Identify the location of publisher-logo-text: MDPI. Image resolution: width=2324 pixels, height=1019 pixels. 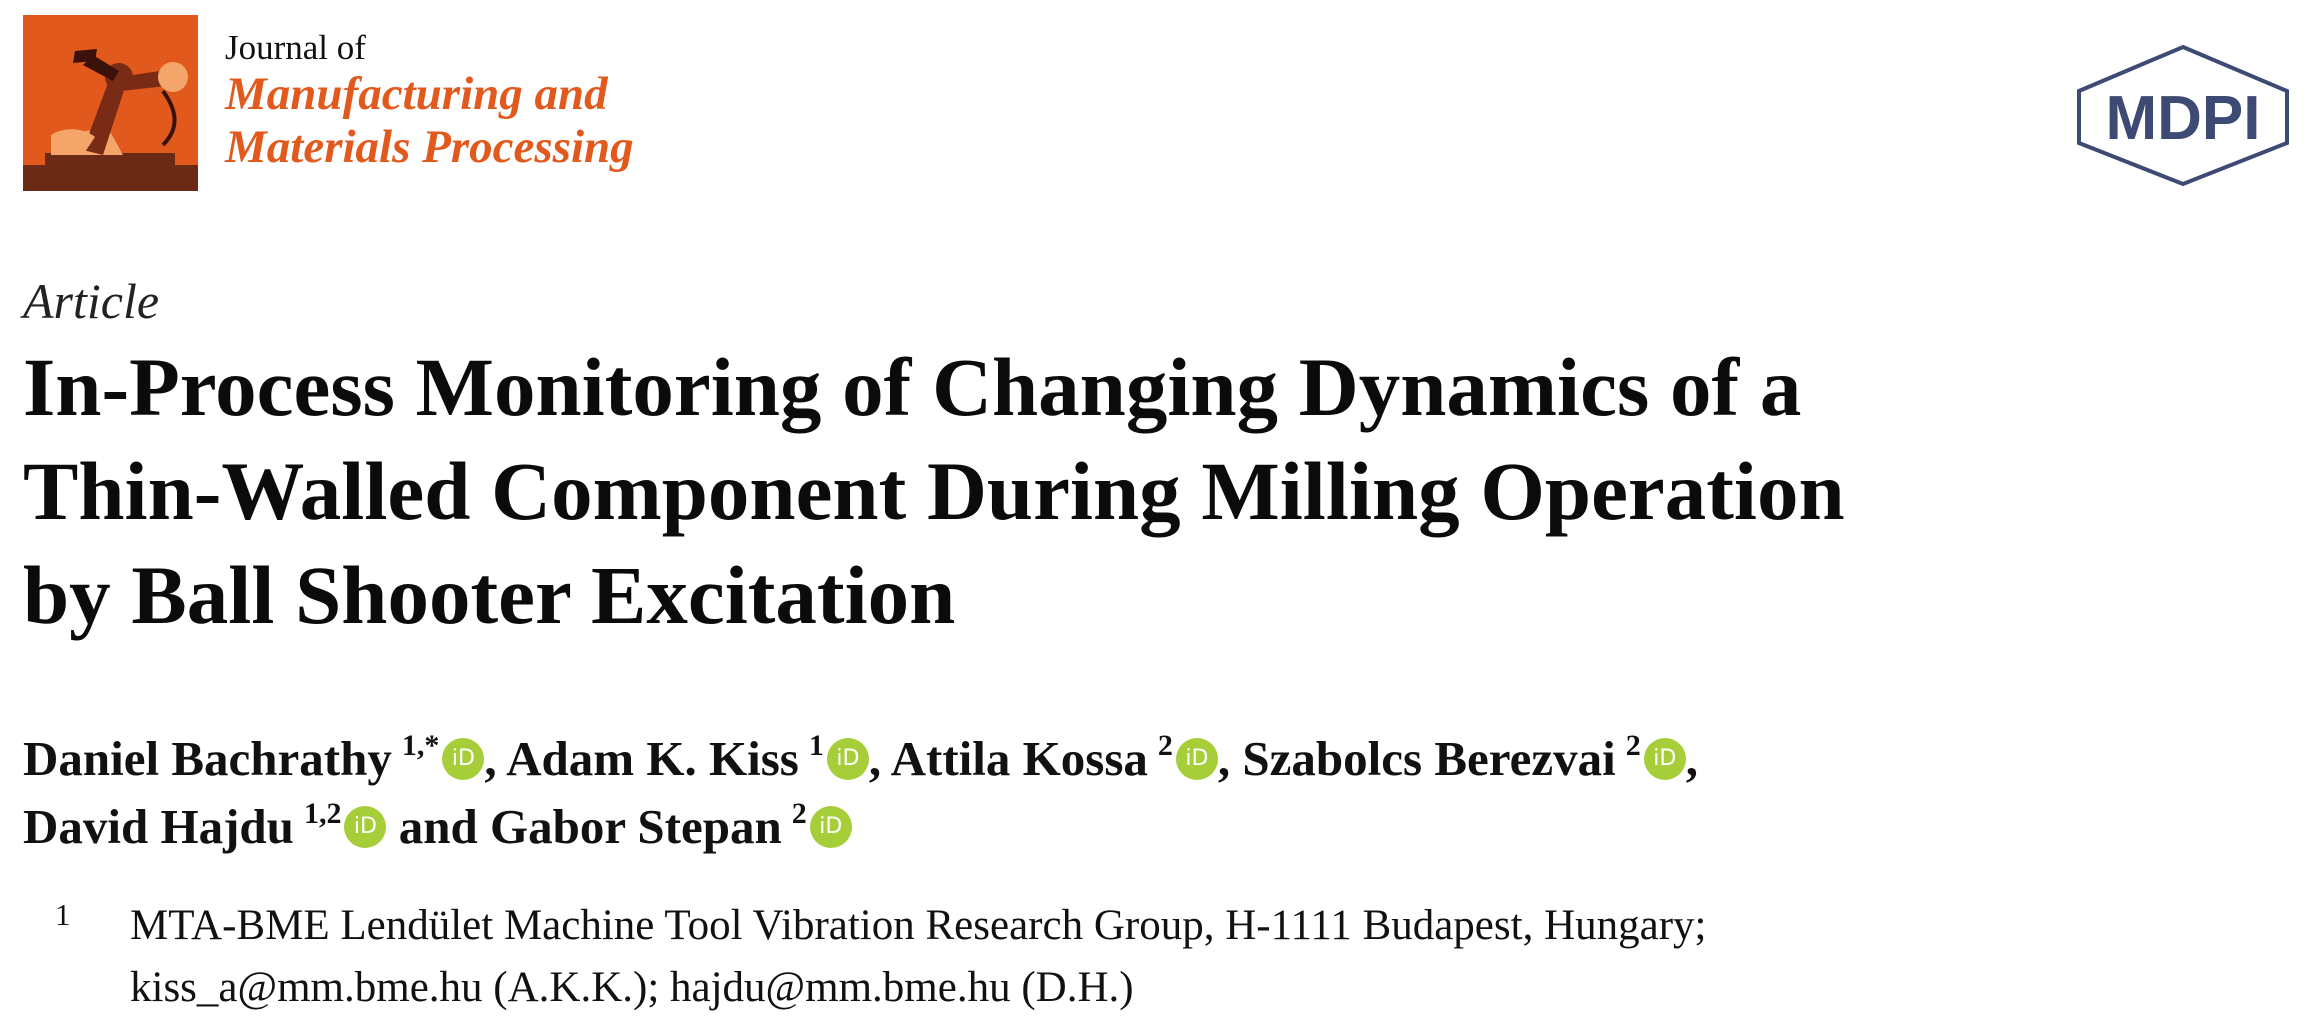
(2183, 118).